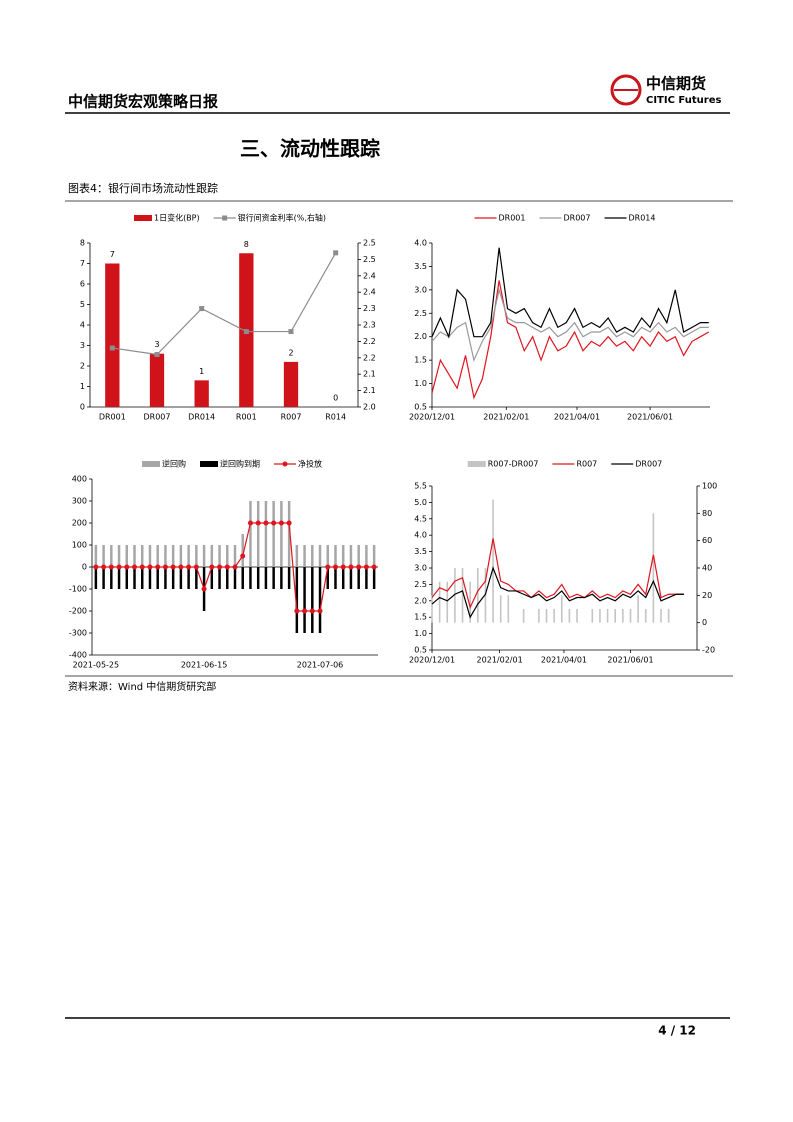  Describe the element at coordinates (586, 464) in the screenshot. I see `legend-label: R007` at that location.